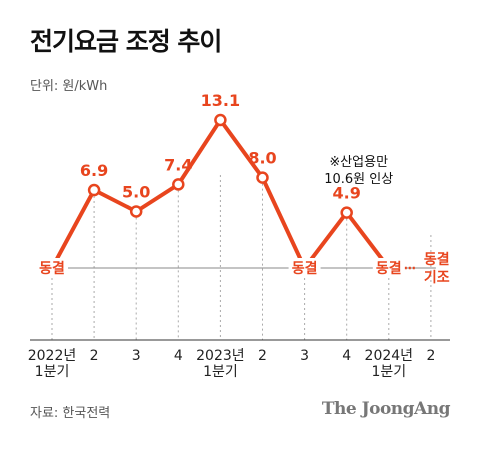 The width and height of the screenshot is (480, 451). What do you see at coordinates (70, 413) in the screenshot?
I see `source-label: 자료: 한국전력` at bounding box center [70, 413].